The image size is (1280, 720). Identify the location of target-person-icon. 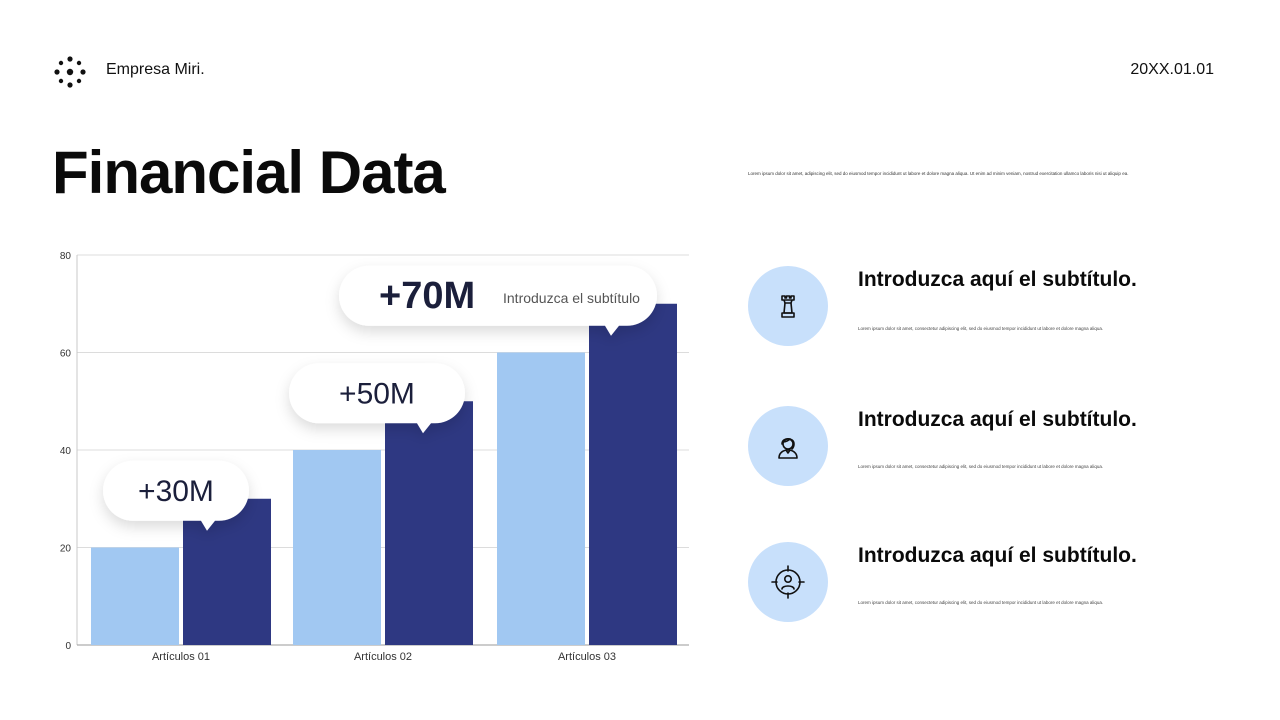
(788, 582).